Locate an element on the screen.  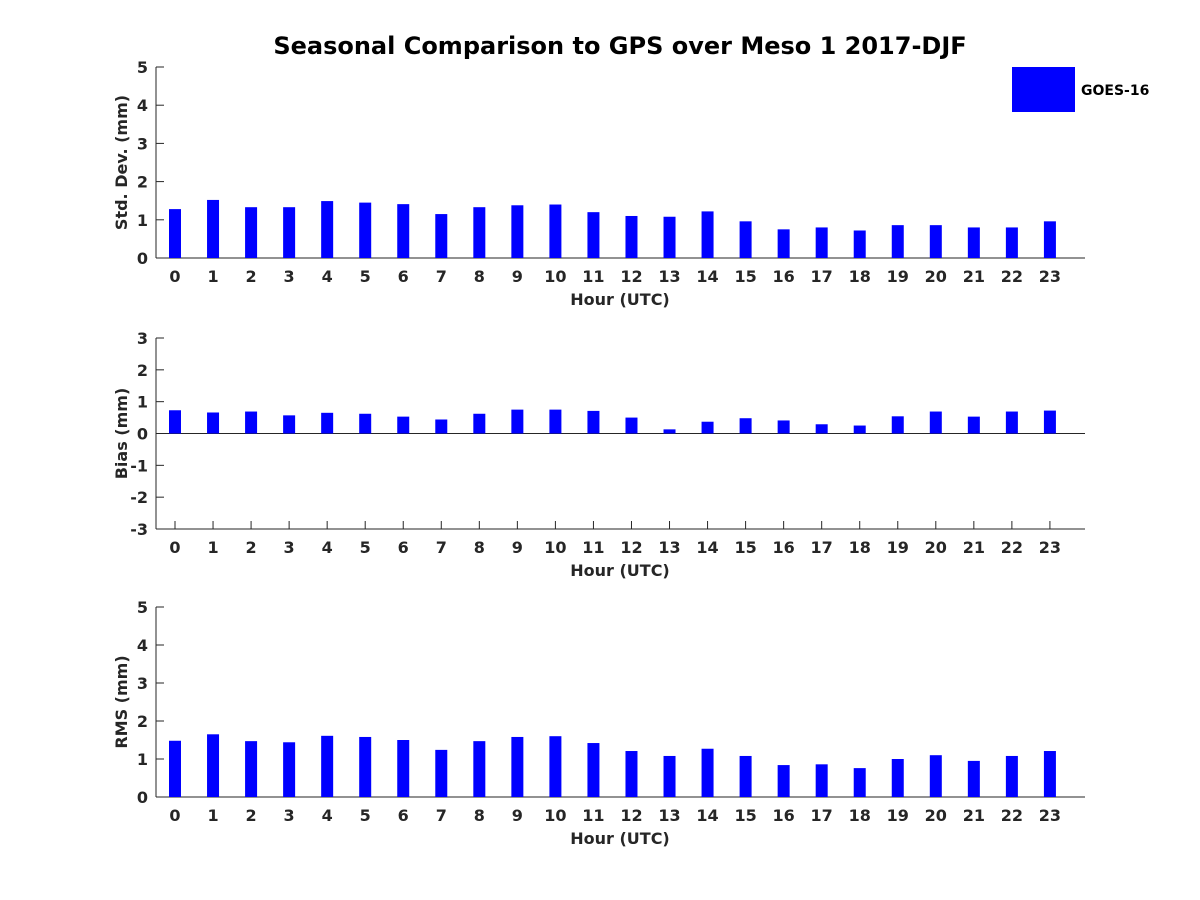
y-axis-title: RMS (mm) is located at coordinates (121, 701).